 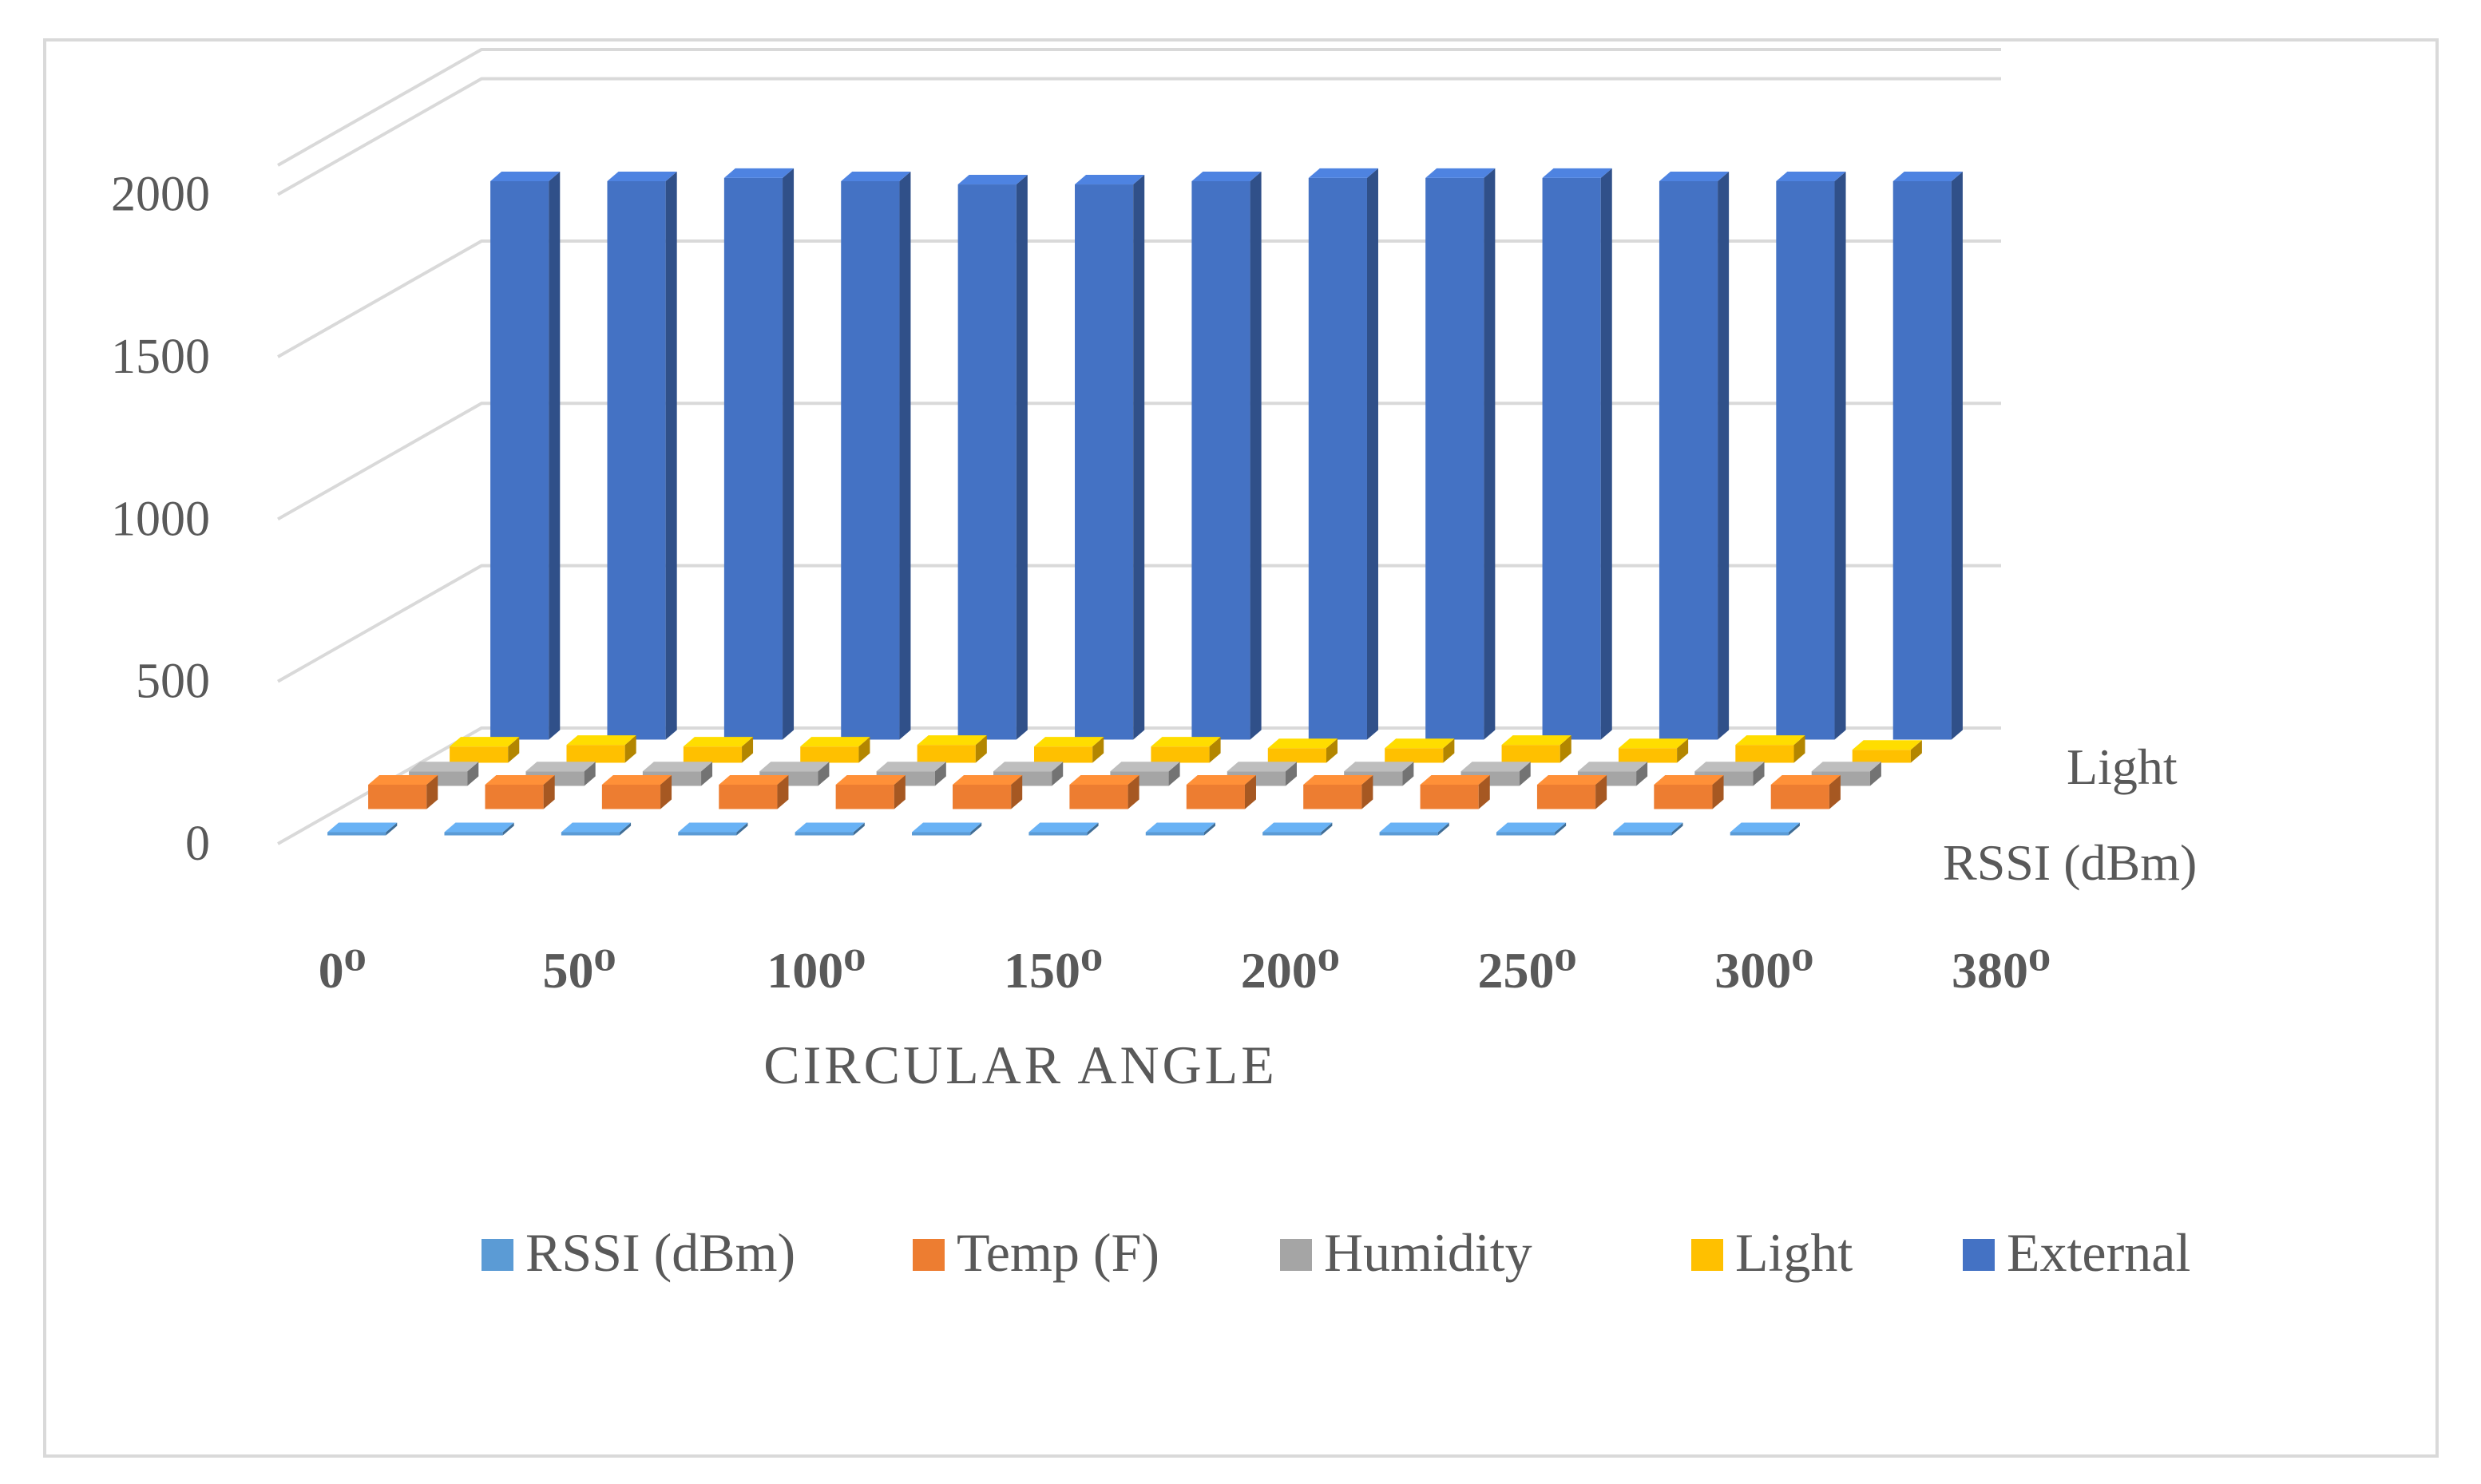 I want to click on y-axis-ticks: 0 500 1000 1500 2000, so click(x=160, y=519).